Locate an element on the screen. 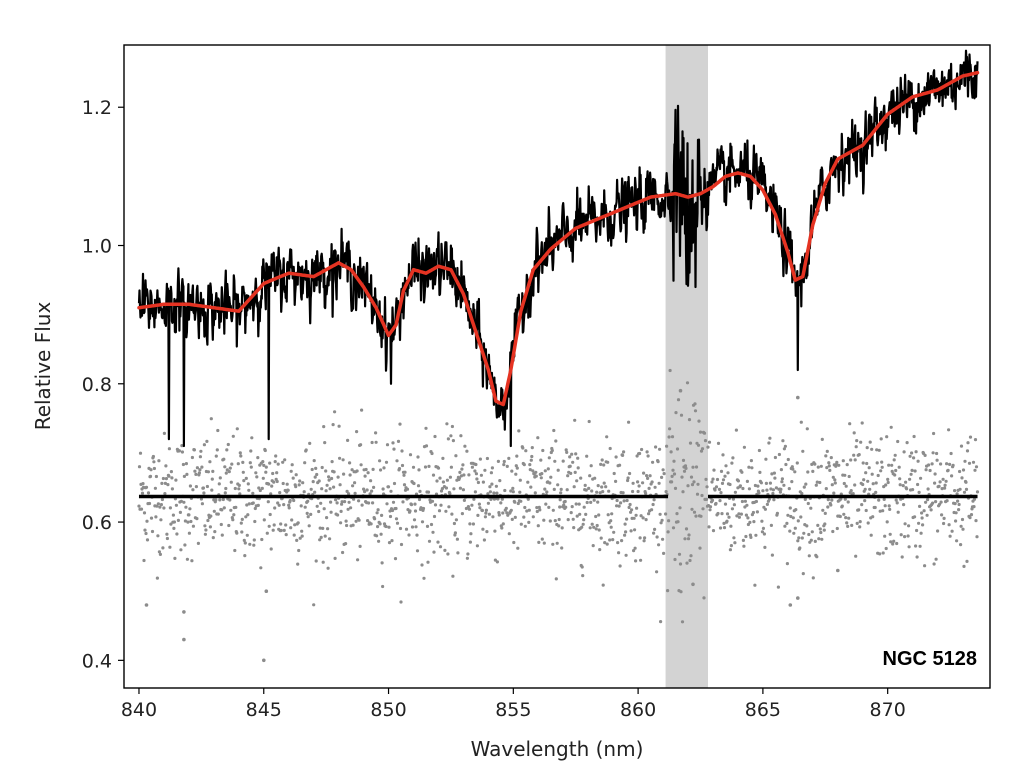  x-axis-ticks: 840 845 850 855 860 865 870 is located at coordinates (513, 704).